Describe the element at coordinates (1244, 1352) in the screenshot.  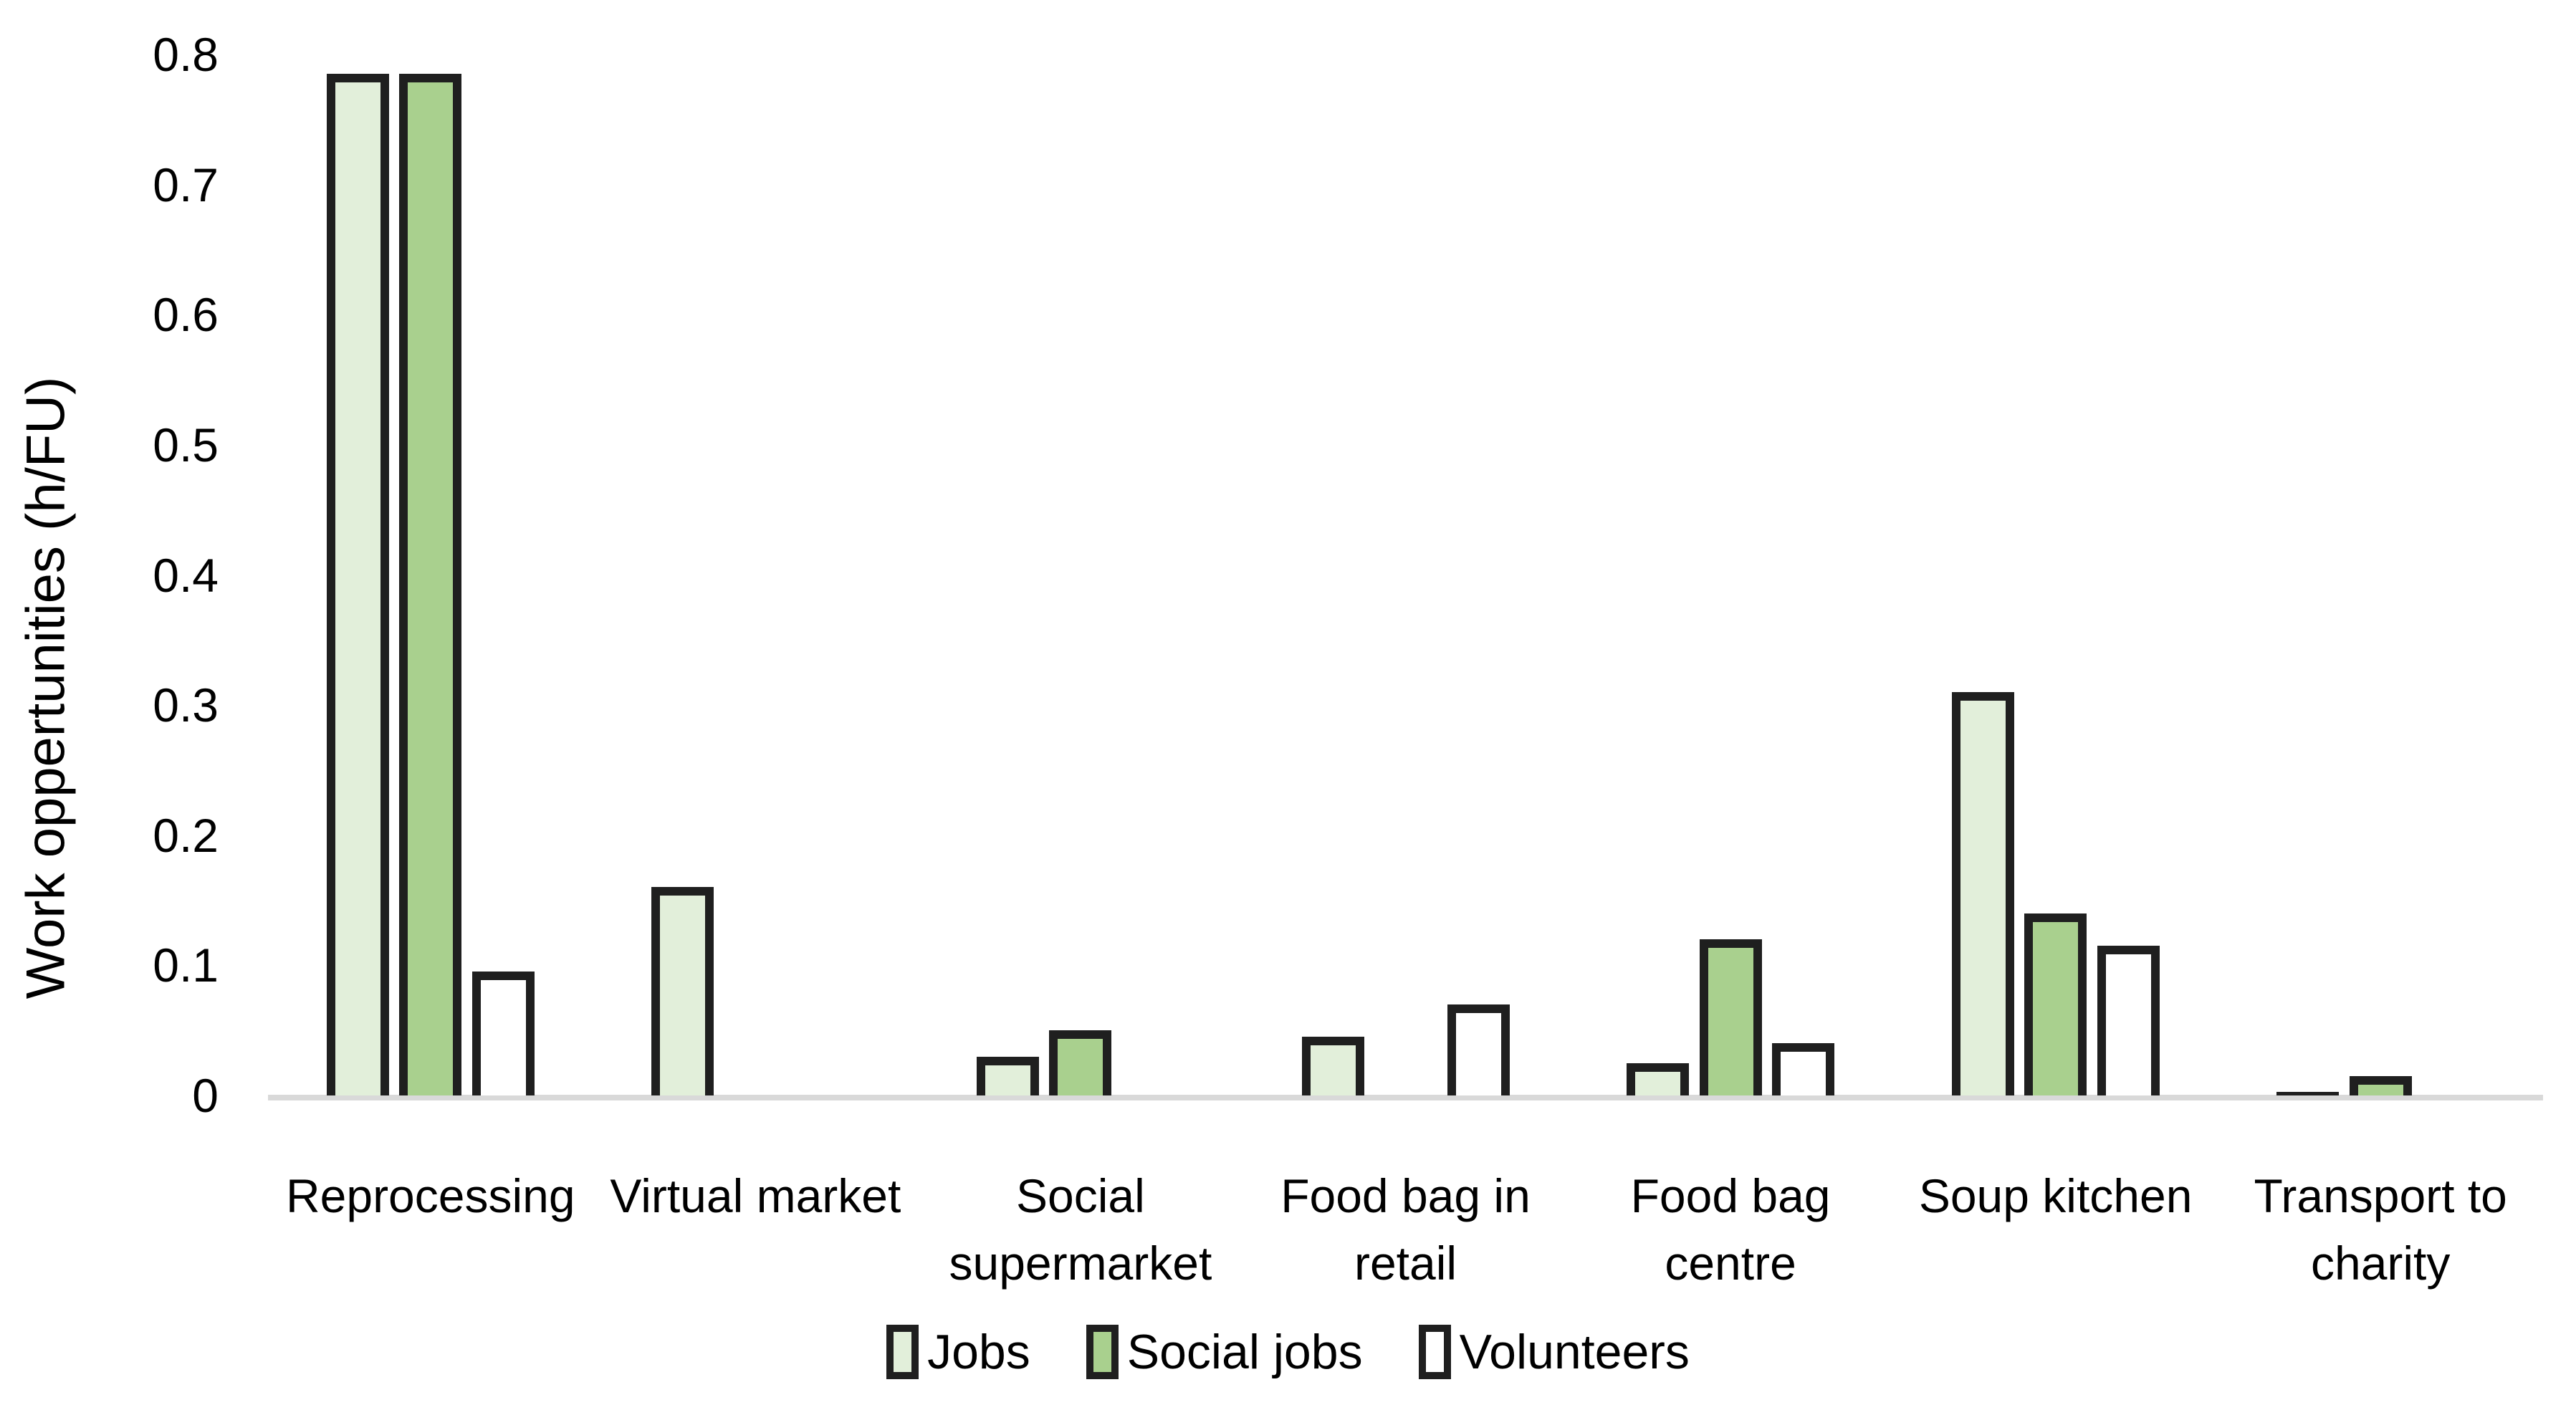
I see `legend-label: Social jobs` at that location.